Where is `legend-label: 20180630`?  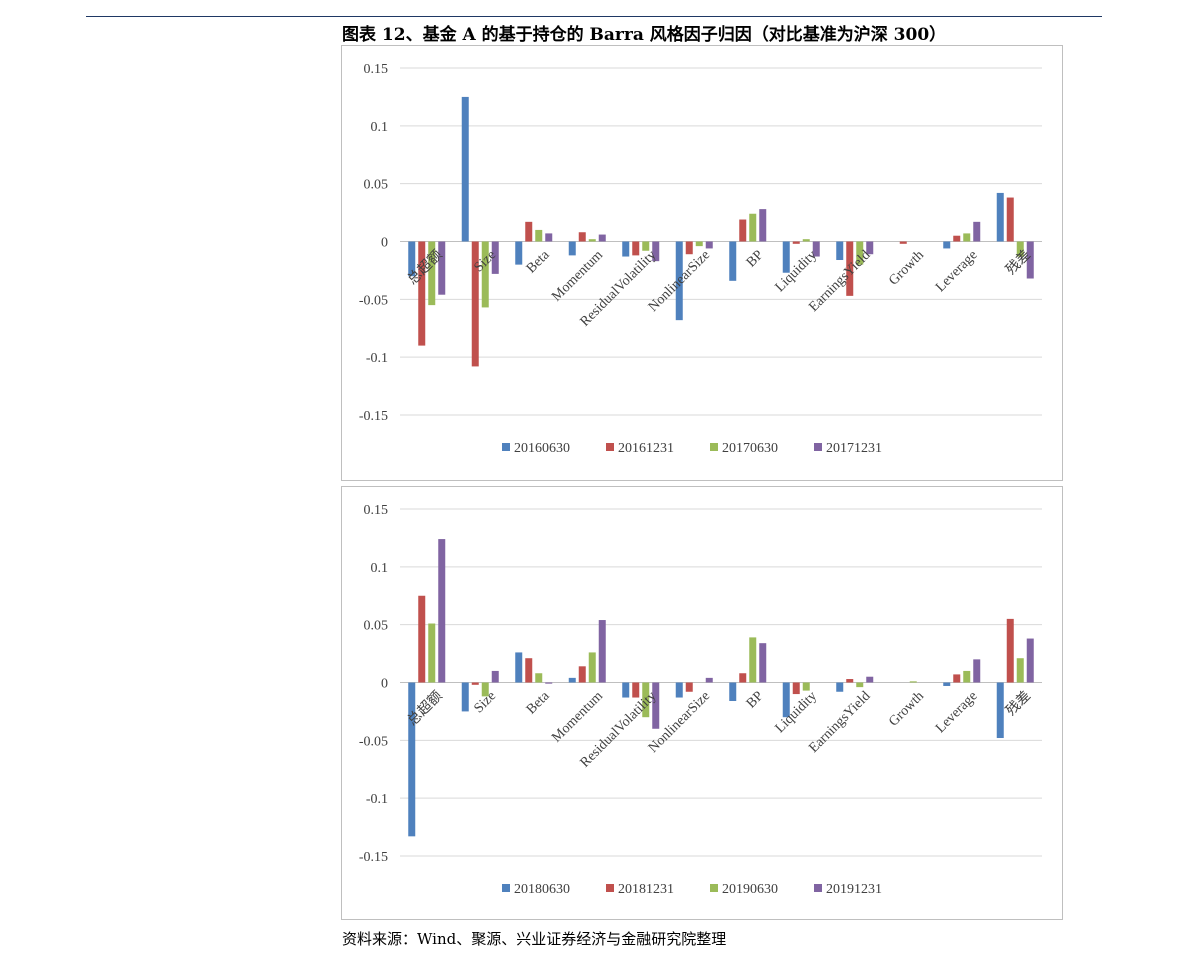
legend-label: 20180630 is located at coordinates (542, 889).